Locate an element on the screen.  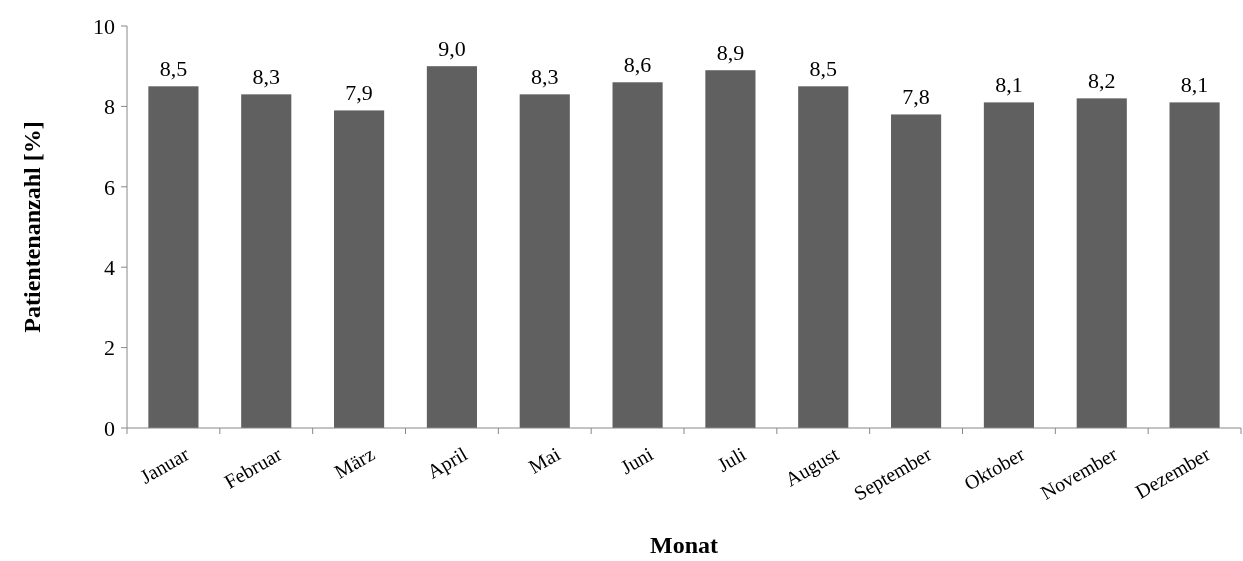
data-label: 8,6 is located at coordinates (637, 65).